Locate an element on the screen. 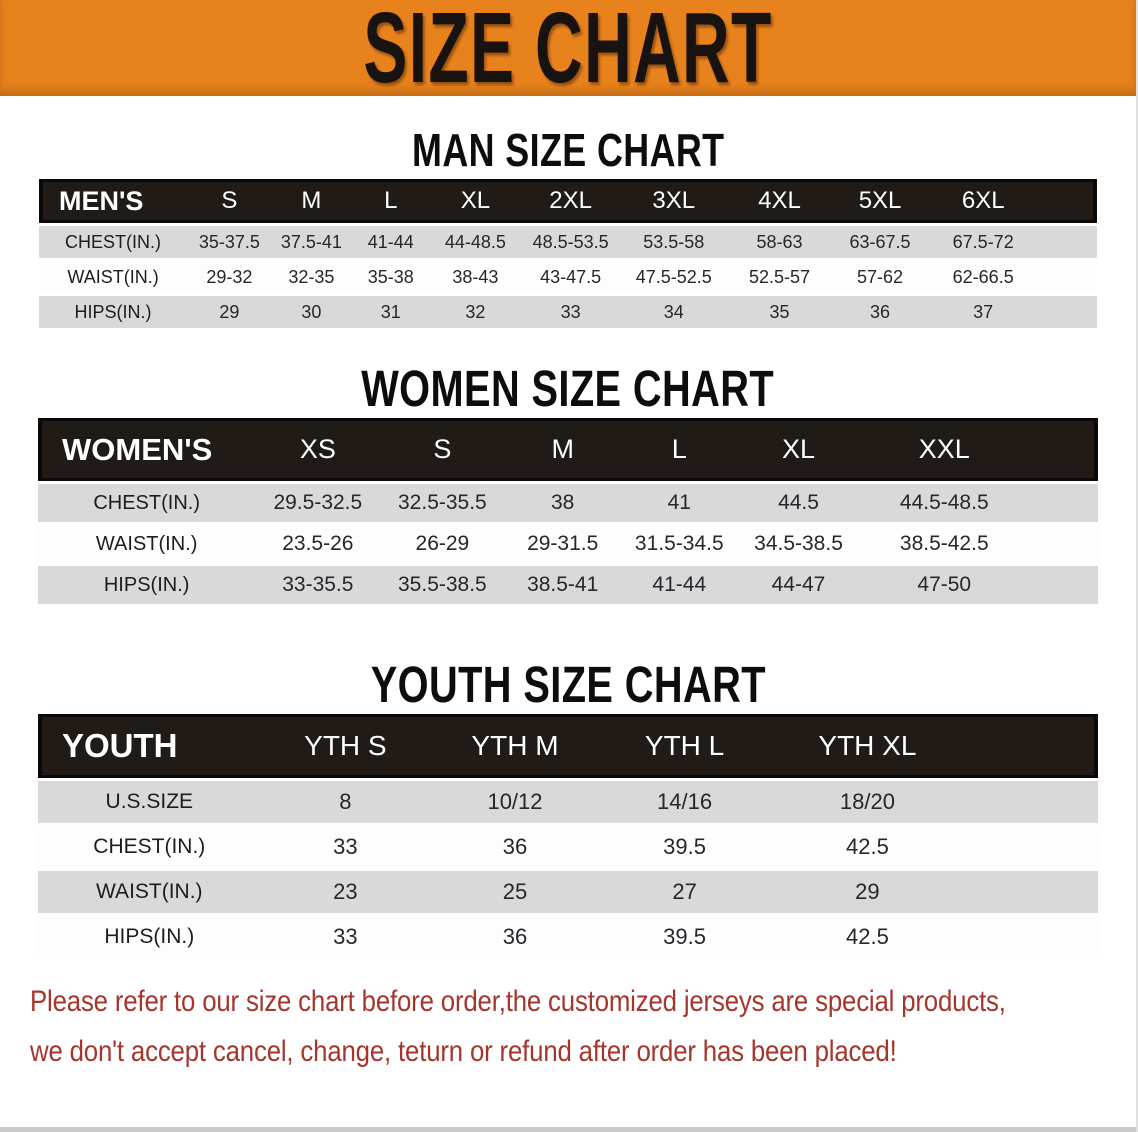  women-size-header: XS is located at coordinates (318, 449).